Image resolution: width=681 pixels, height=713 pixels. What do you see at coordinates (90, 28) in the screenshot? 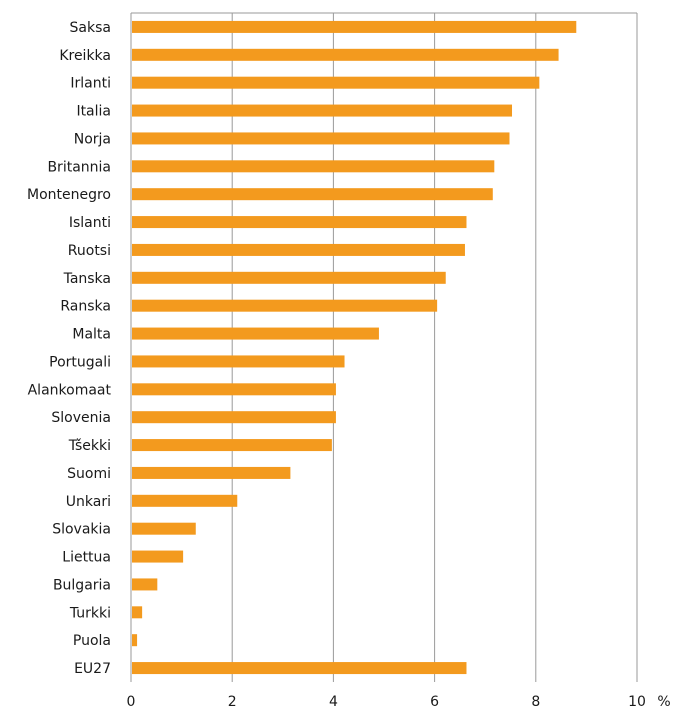
I see `category-label: Saksa` at bounding box center [90, 28].